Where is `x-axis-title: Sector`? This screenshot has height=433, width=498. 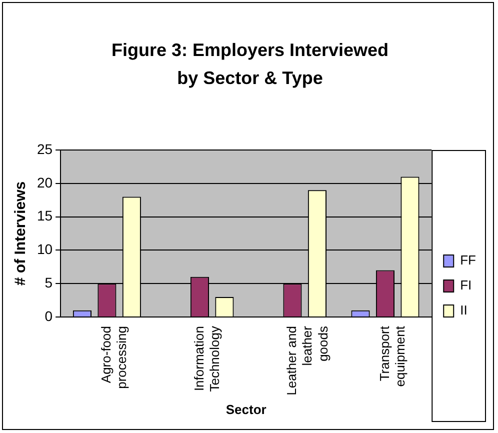 x-axis-title: Sector is located at coordinates (246, 409).